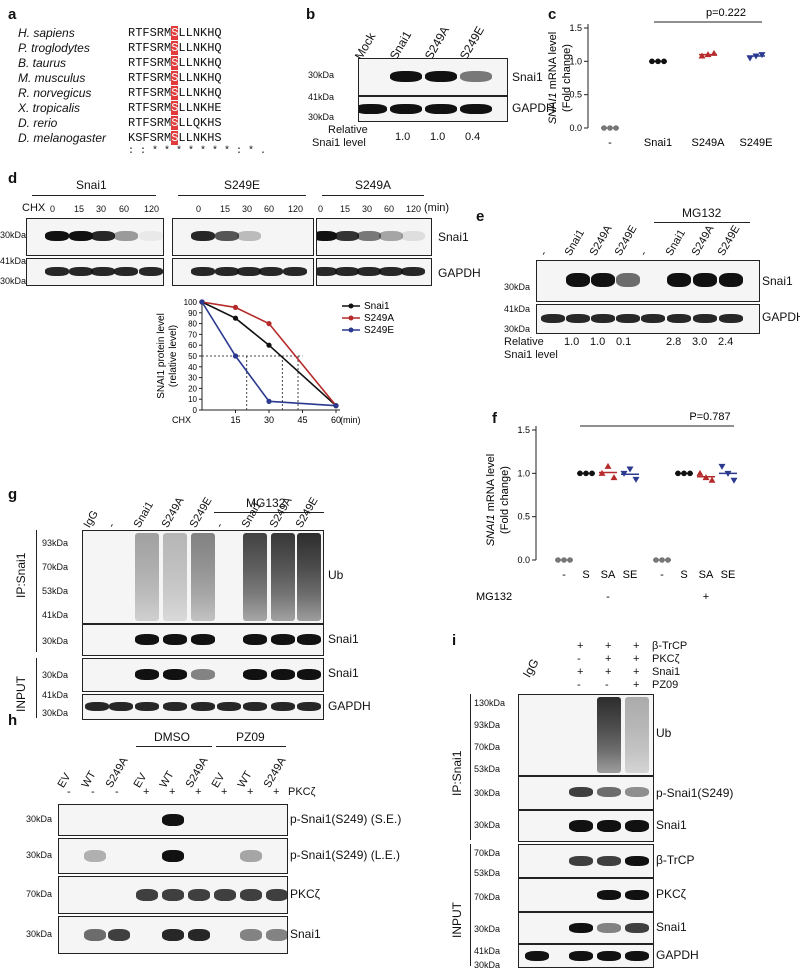  What do you see at coordinates (543, 253) in the screenshot?
I see `lane-label: -` at bounding box center [543, 253].